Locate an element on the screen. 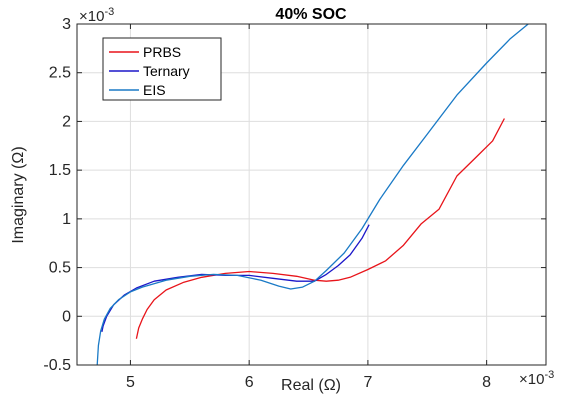 This screenshot has width=573, height=400. legend-items: PRBS Ternary EIS is located at coordinates (149, 71).